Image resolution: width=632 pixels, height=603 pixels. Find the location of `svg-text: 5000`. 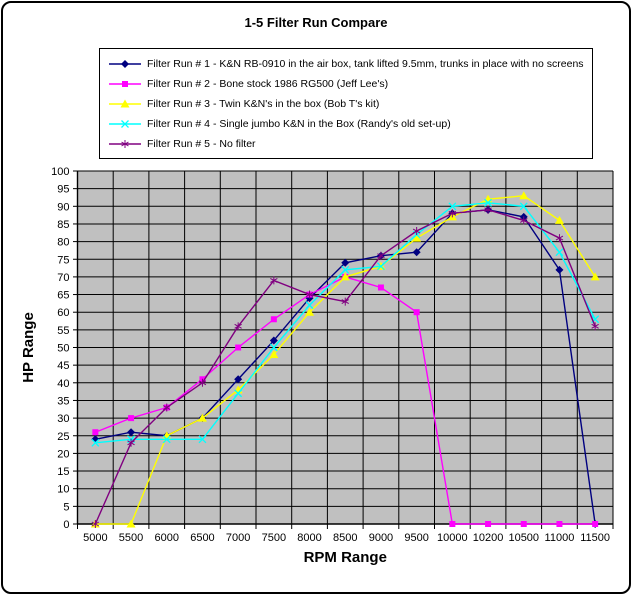

svg-text: 5000 is located at coordinates (95, 538).